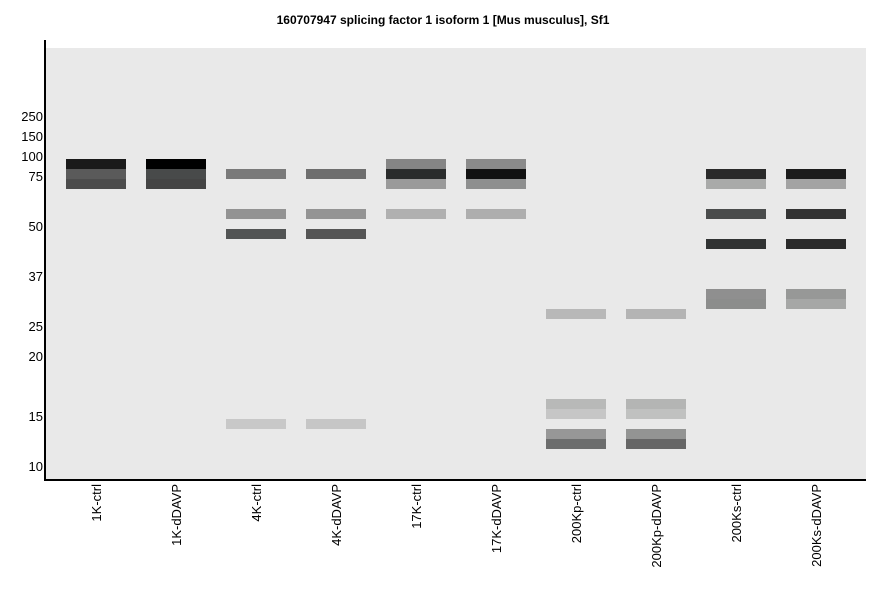  What do you see at coordinates (496, 518) in the screenshot?
I see `lane-label: 17K-dDAVP` at bounding box center [496, 518].